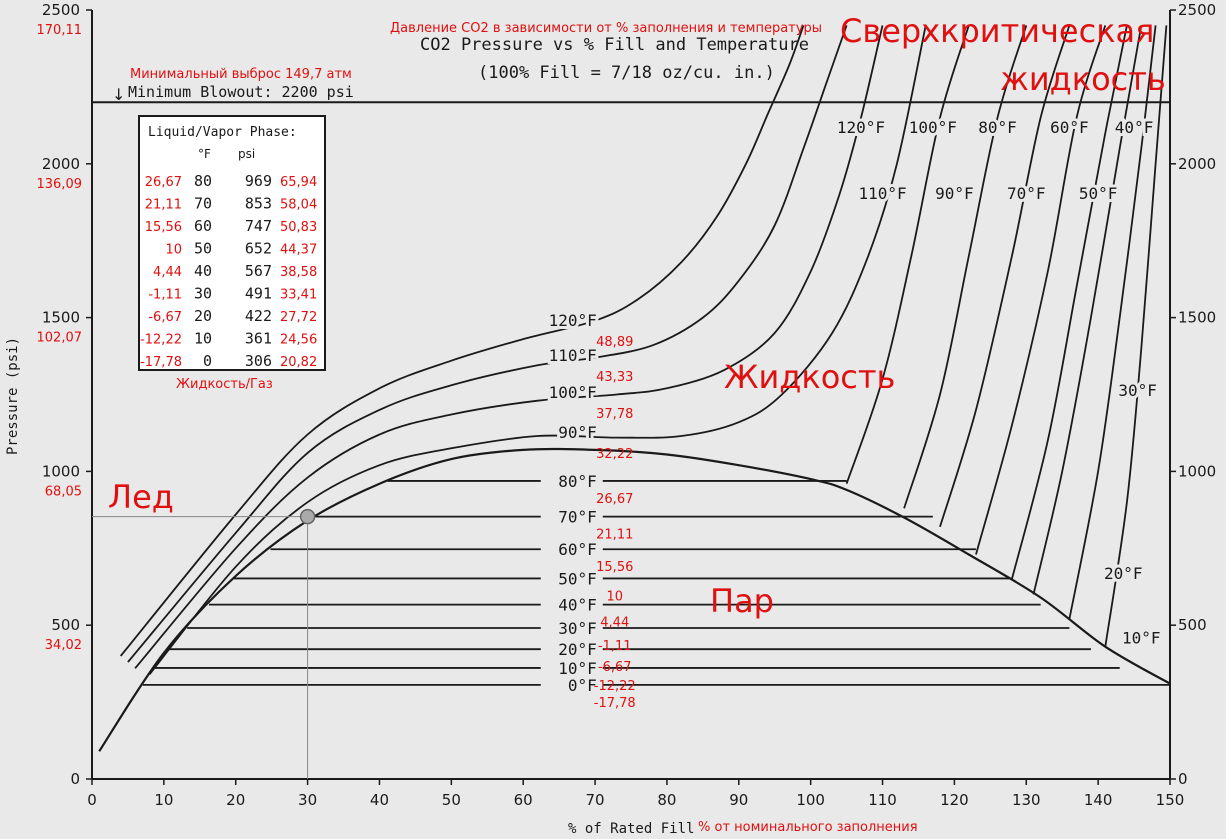  I want to click on phase-table-cell-atm: 65,94, so click(298, 182).